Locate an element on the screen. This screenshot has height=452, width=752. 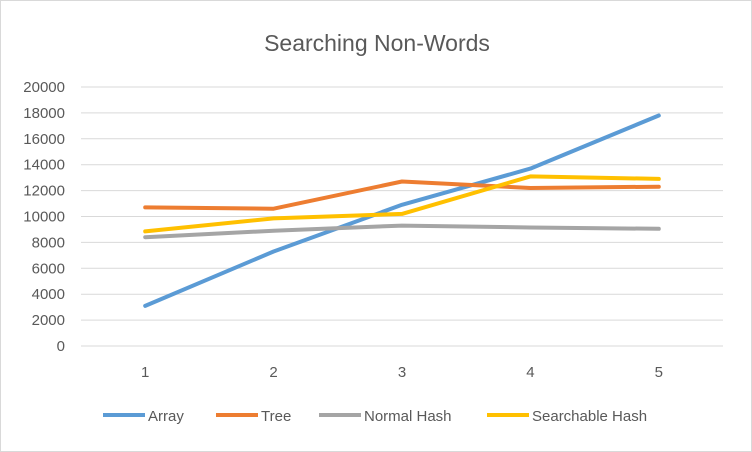
y-tick-label: 8000 is located at coordinates (48, 242).